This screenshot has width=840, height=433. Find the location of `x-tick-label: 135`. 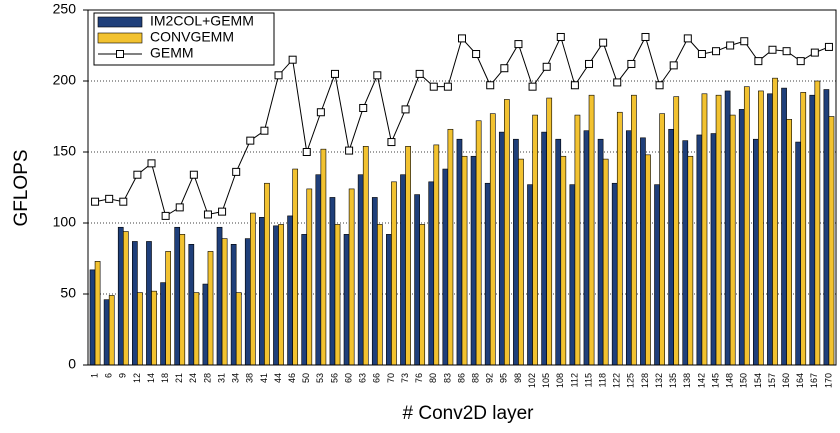

x-tick-label: 135 is located at coordinates (673, 380).